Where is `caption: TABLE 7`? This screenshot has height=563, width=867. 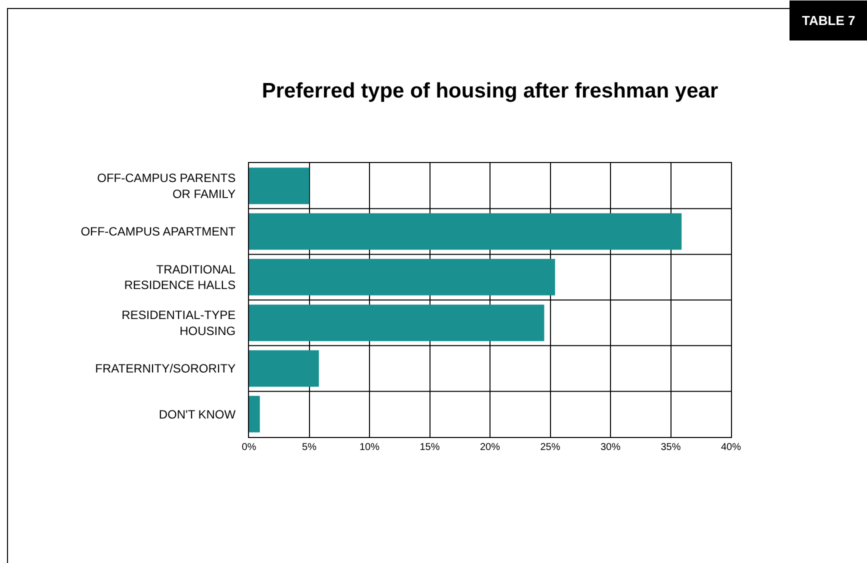 caption: TABLE 7 is located at coordinates (829, 20).